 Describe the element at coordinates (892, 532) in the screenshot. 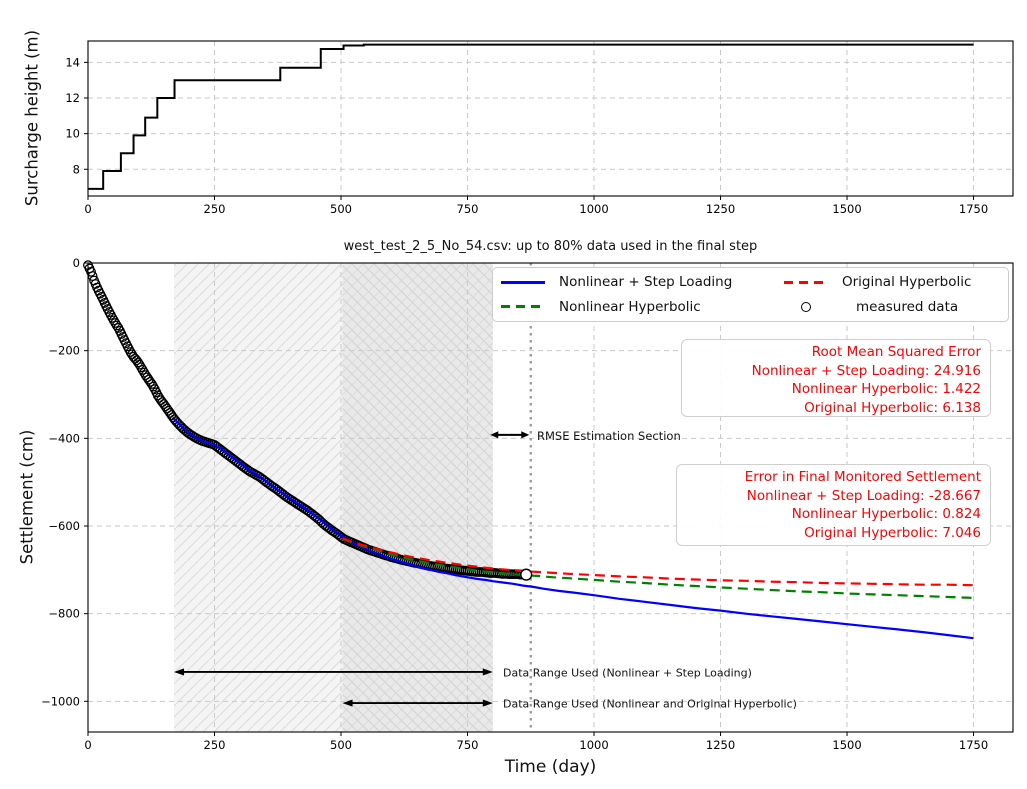

I see `error-box-line: Original Hyperbolic: 7.046` at that location.